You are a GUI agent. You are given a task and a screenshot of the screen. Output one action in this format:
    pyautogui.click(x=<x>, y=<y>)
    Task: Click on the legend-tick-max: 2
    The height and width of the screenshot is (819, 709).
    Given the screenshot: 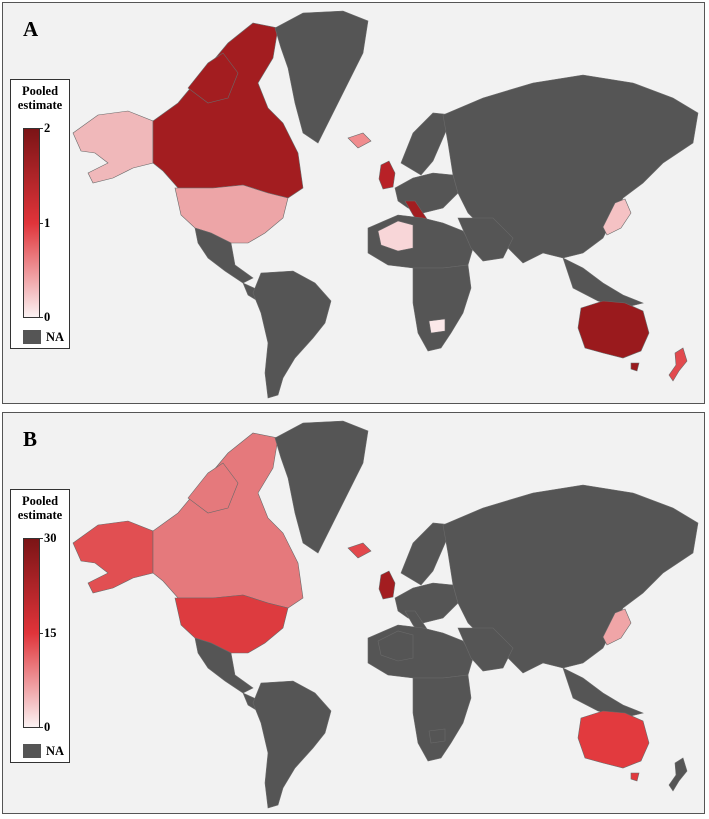 What is the action you would take?
    pyautogui.click(x=47, y=128)
    